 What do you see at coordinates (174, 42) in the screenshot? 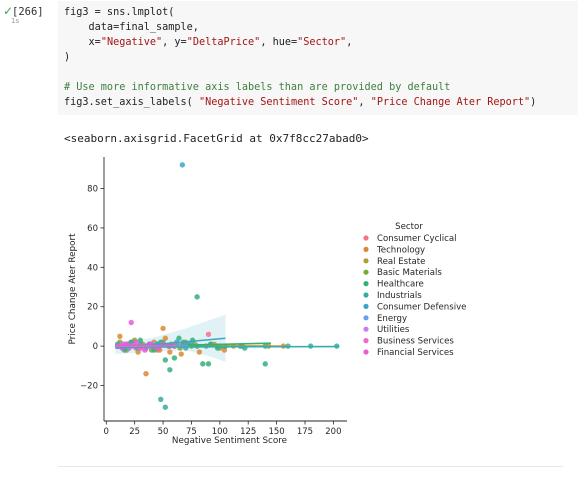
I see `code-token: , y=` at bounding box center [174, 42].